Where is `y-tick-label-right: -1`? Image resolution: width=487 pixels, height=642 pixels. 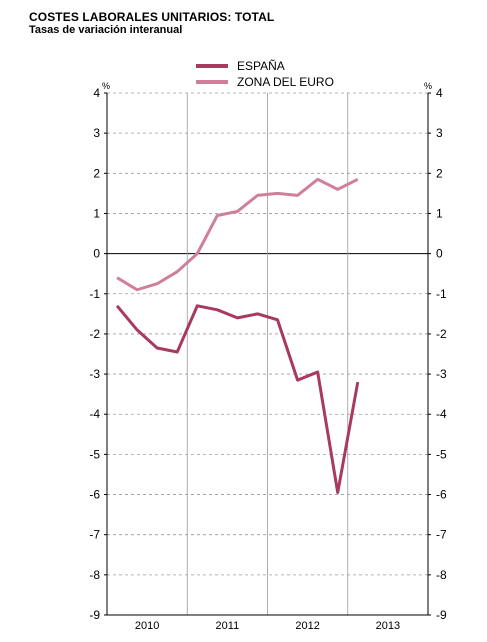
y-tick-label-right: -1 is located at coordinates (441, 294).